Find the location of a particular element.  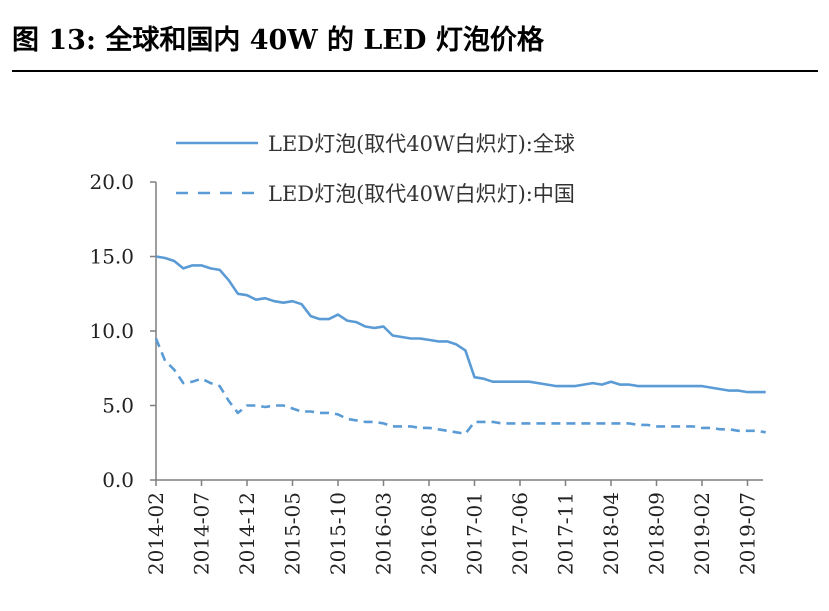

x-tick-label: 2017-11 is located at coordinates (566, 533).